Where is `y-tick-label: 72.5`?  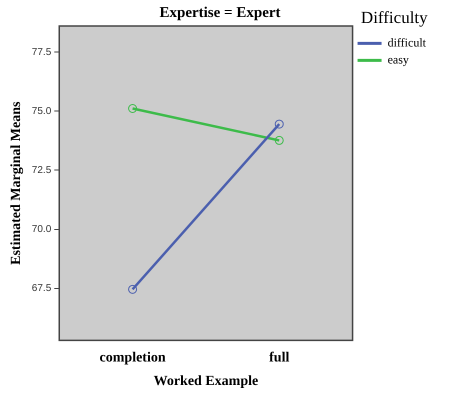 y-tick-label: 72.5 is located at coordinates (42, 170).